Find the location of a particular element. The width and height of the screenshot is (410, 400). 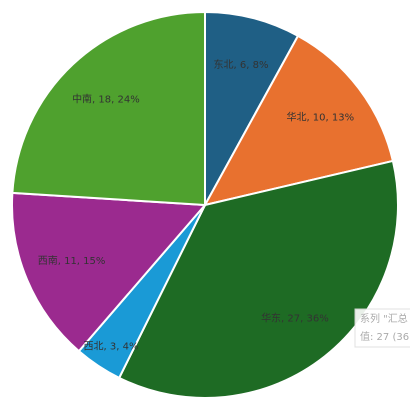

tooltip-text: 系列 "汇总 is located at coordinates (384, 318).